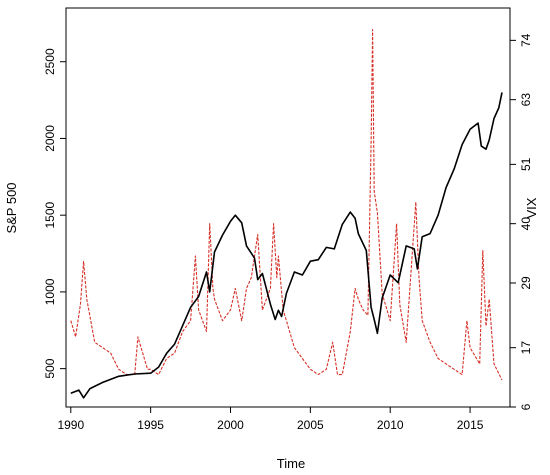  Describe the element at coordinates (11, 207) in the screenshot. I see `left-y-axis-title: S&P 500` at that location.